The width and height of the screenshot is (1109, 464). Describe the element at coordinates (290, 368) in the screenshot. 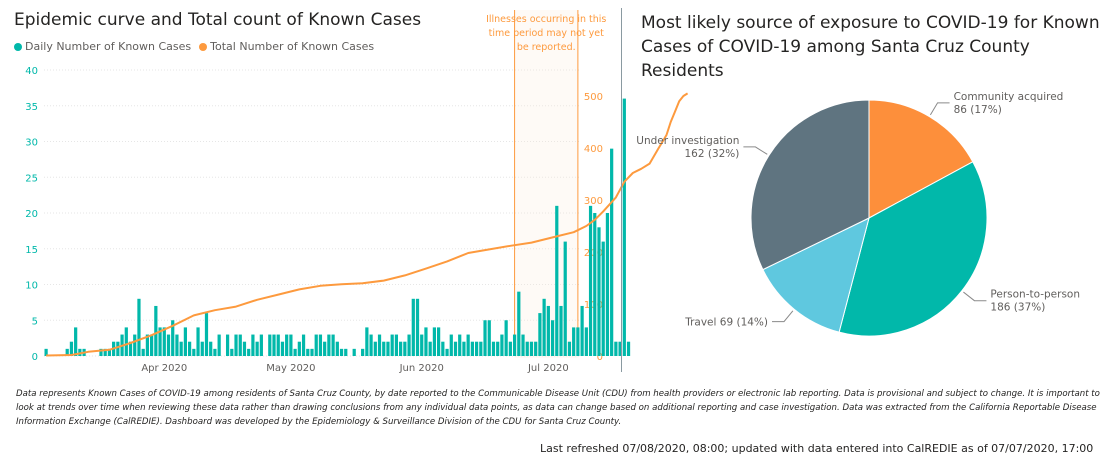

I see `x-axis-tick-label: May 2020` at that location.